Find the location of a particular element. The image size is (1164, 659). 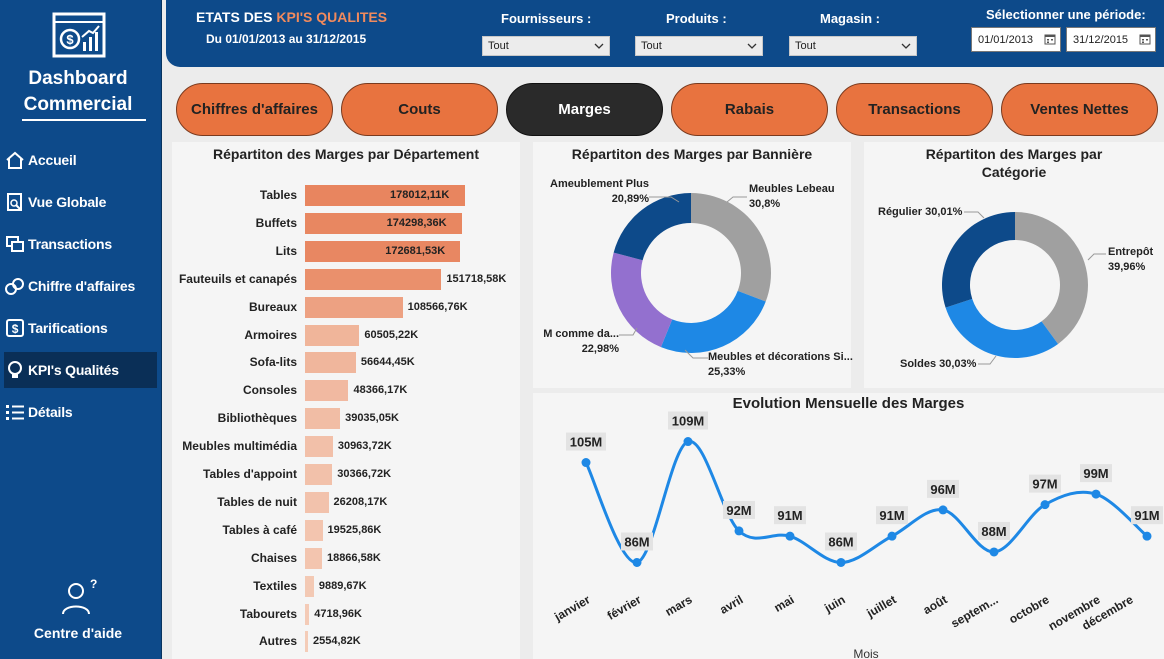

bar-category-label: Buffets is located at coordinates (276, 222).